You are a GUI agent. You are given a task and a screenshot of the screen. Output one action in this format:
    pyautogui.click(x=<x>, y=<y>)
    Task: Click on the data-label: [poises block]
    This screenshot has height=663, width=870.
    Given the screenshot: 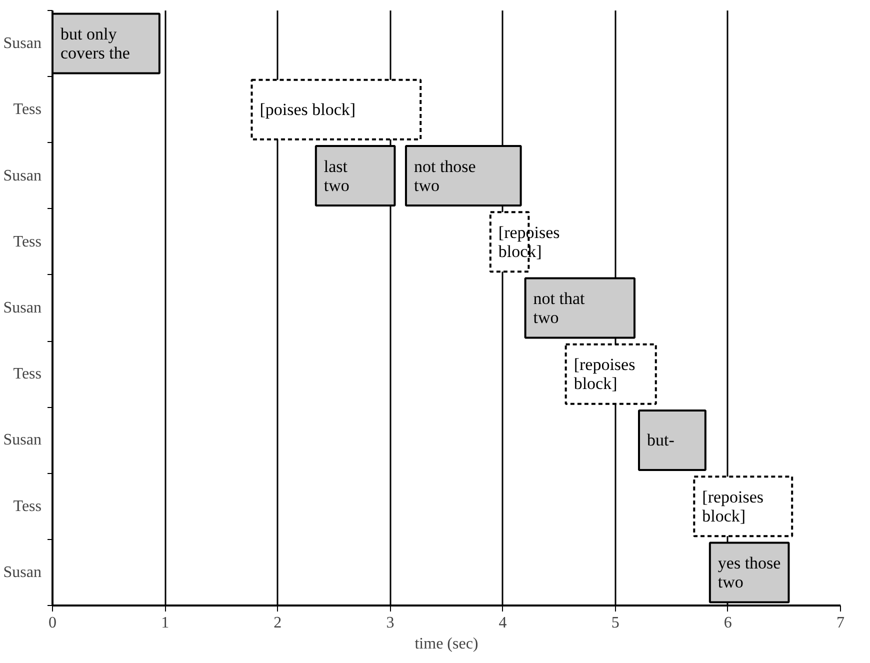 What is the action you would take?
    pyautogui.click(x=308, y=110)
    